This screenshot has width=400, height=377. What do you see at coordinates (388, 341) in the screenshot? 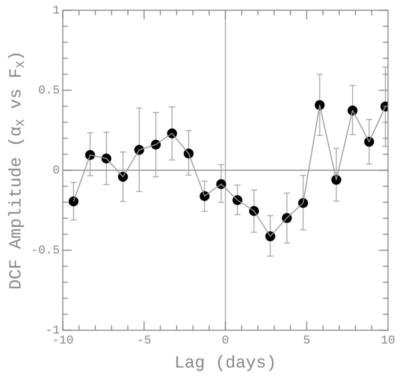
I see `x-tick-label: 10` at bounding box center [388, 341].